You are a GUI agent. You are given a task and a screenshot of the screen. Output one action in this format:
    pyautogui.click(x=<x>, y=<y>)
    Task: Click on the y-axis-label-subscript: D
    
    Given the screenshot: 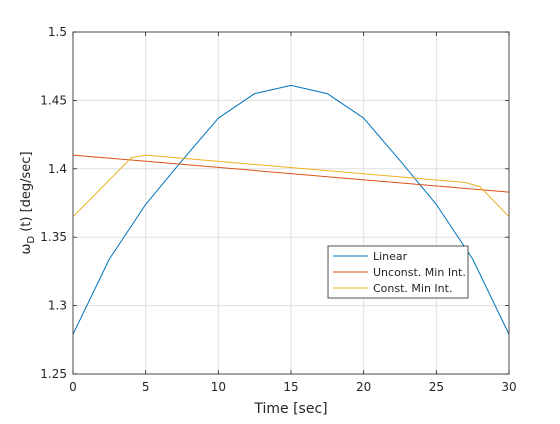 What is the action you would take?
    pyautogui.click(x=31, y=240)
    